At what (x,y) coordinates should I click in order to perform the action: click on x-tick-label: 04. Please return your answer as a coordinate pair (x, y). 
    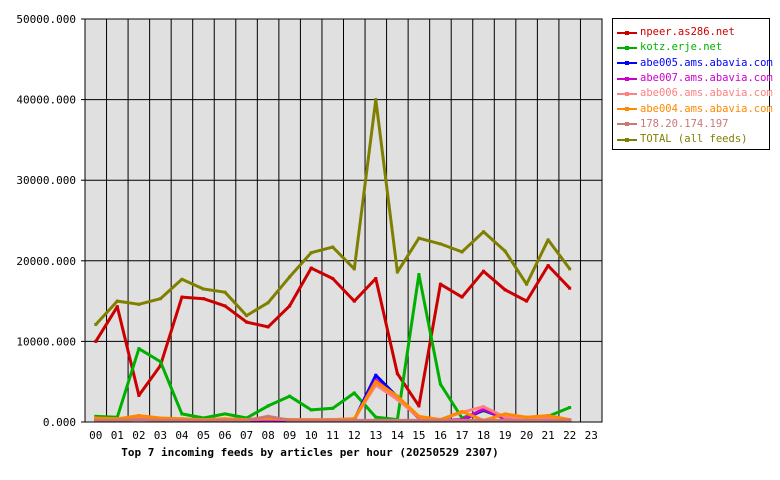
    Looking at the image, I should click on (182, 435).